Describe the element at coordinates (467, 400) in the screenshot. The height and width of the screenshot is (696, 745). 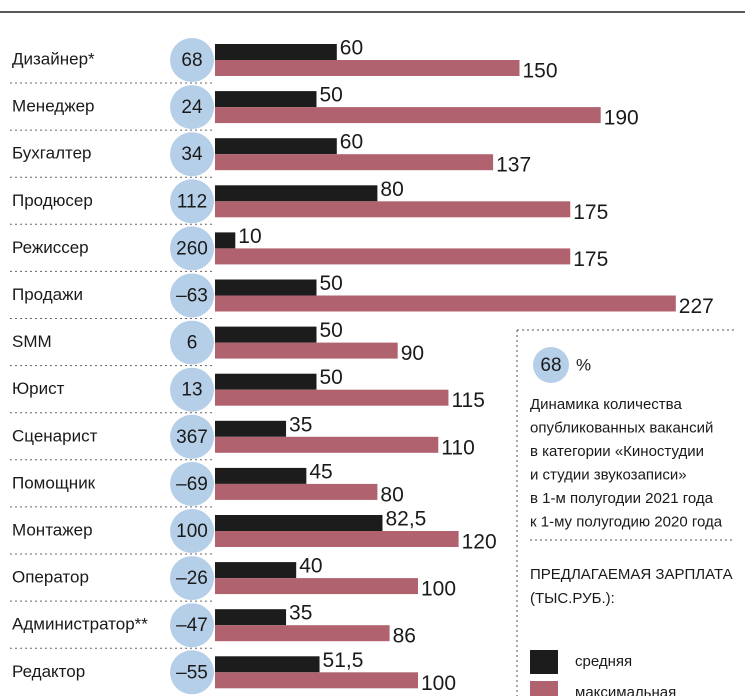
I see `value-label: 115` at that location.